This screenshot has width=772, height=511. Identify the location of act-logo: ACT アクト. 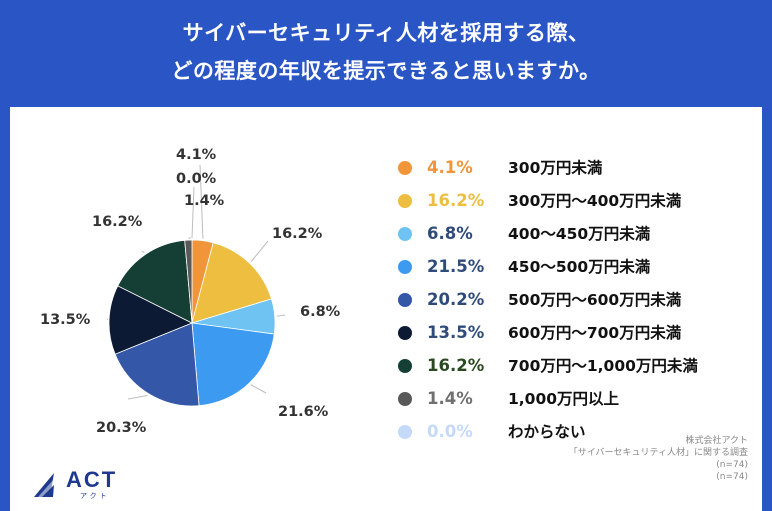
(87, 485).